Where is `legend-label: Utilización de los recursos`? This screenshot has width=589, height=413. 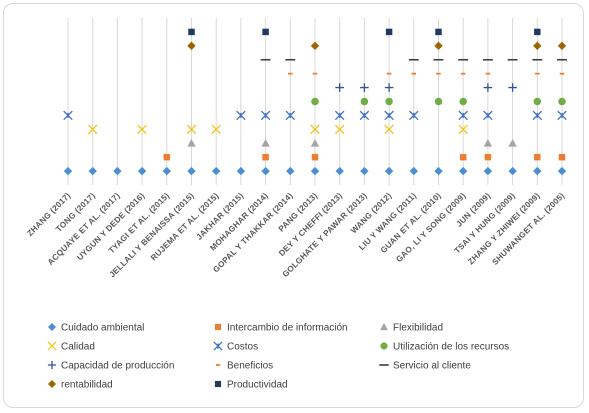
legend-label: Utilización de los recursos is located at coordinates (451, 347).